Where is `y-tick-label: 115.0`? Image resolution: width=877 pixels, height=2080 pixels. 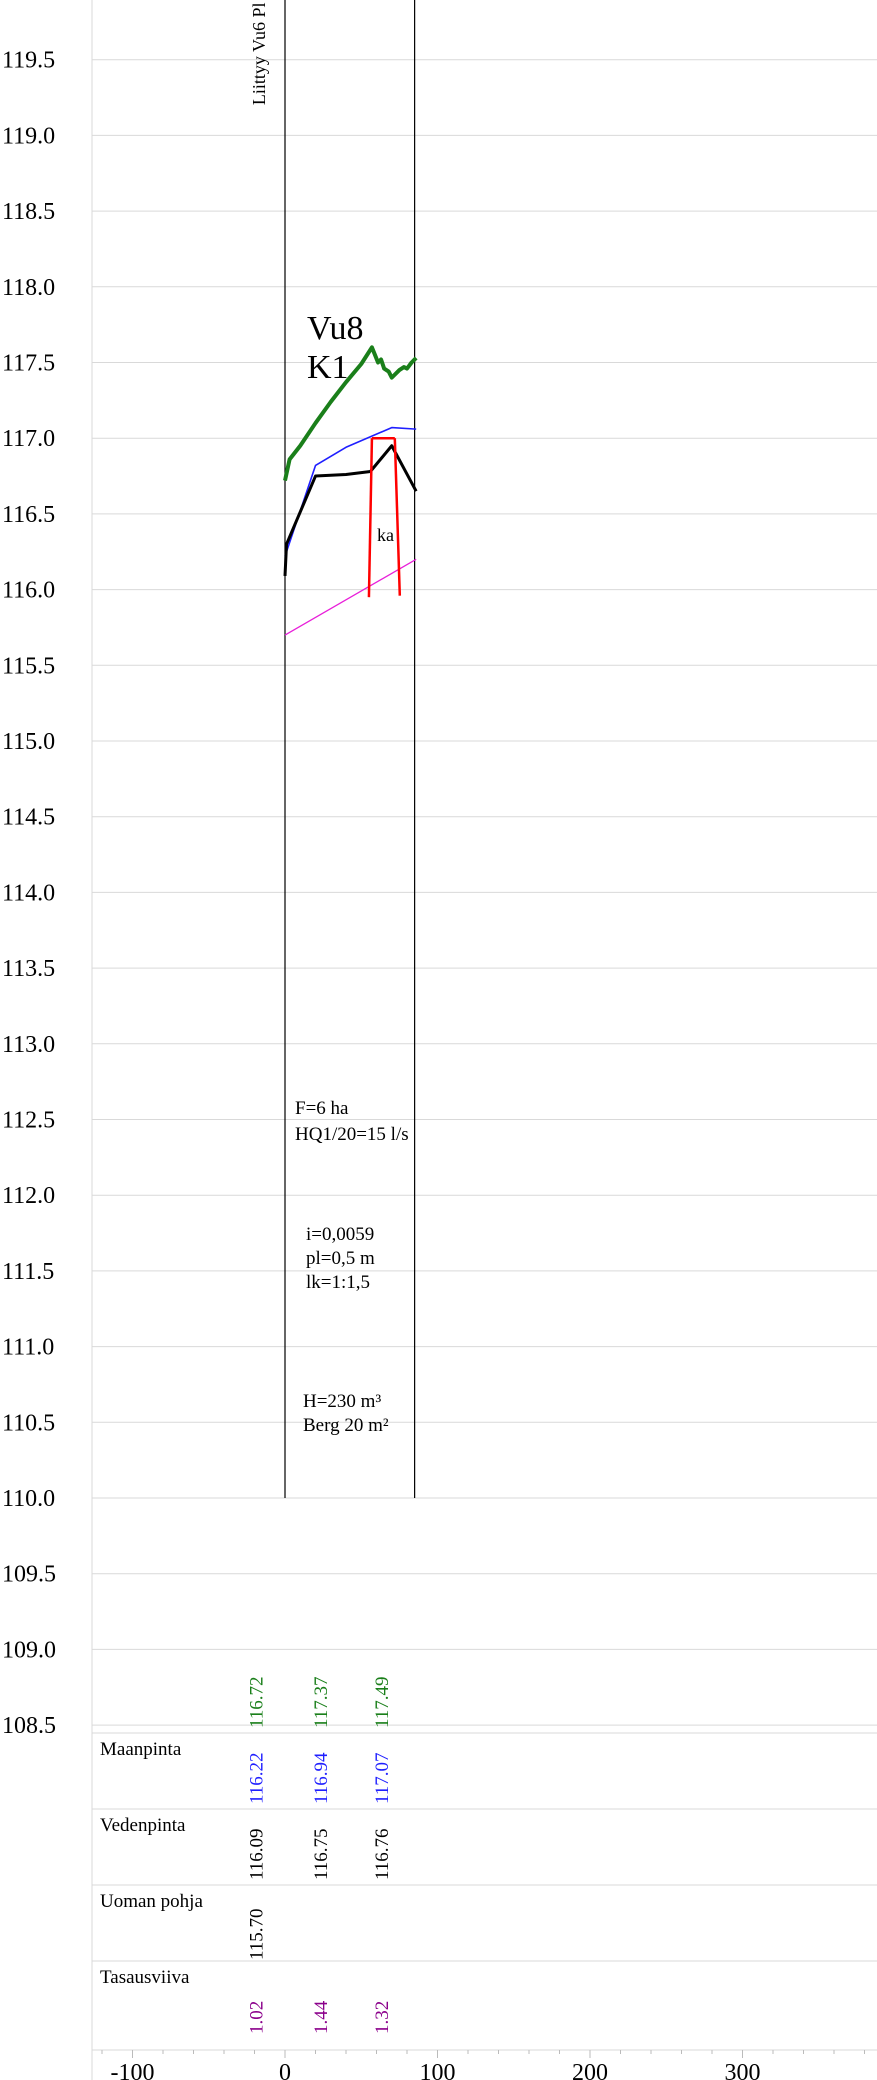
y-tick-label: 115.0 is located at coordinates (28, 742).